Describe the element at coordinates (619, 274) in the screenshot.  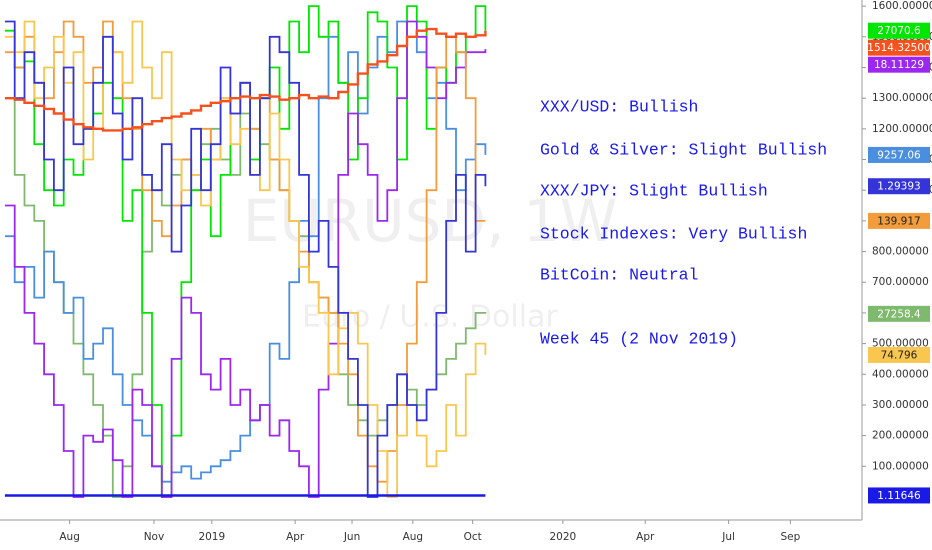
I see `annotation: BitCoin: Neutral` at that location.